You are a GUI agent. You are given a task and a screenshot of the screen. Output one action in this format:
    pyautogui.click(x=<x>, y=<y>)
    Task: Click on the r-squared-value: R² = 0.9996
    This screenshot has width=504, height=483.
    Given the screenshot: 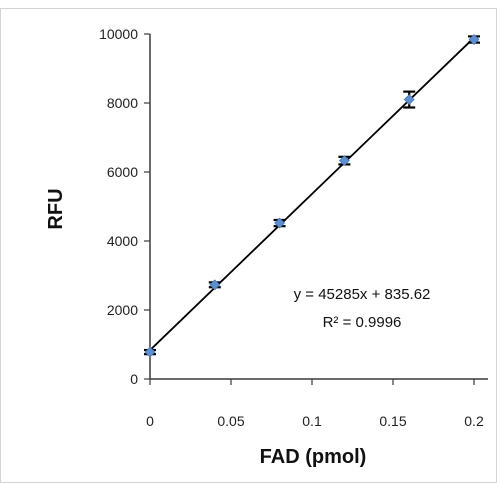 What is the action you would take?
    pyautogui.click(x=362, y=322)
    